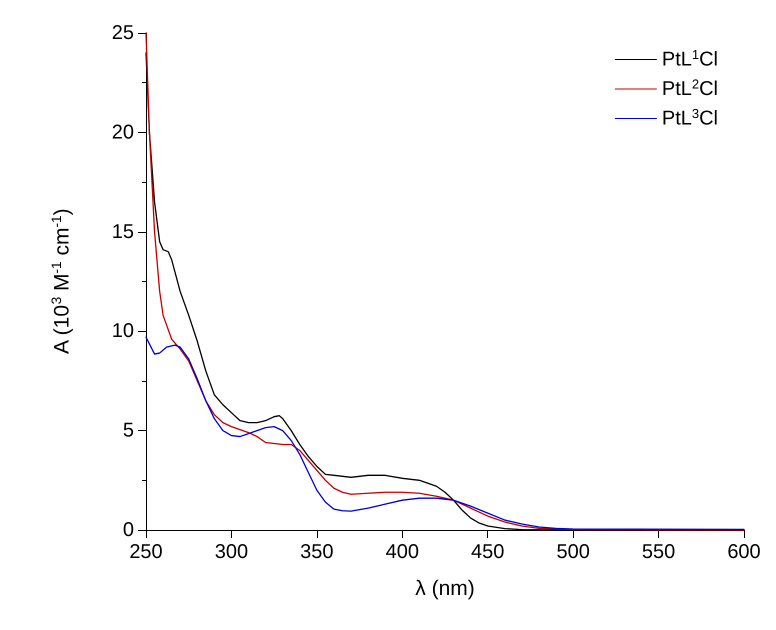  Describe the element at coordinates (231, 552) in the screenshot. I see `x-tick-label: 300` at that location.